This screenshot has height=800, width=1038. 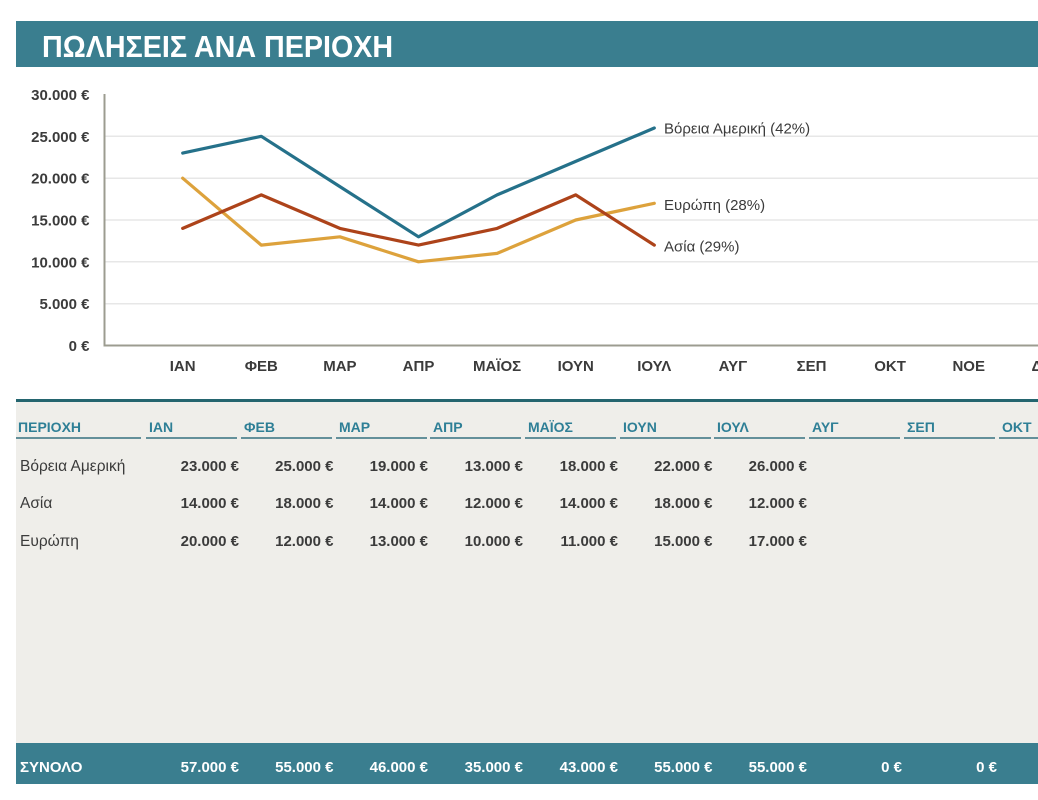 What do you see at coordinates (733, 366) in the screenshot?
I see `svg-text: ΑΥΓ` at bounding box center [733, 366].